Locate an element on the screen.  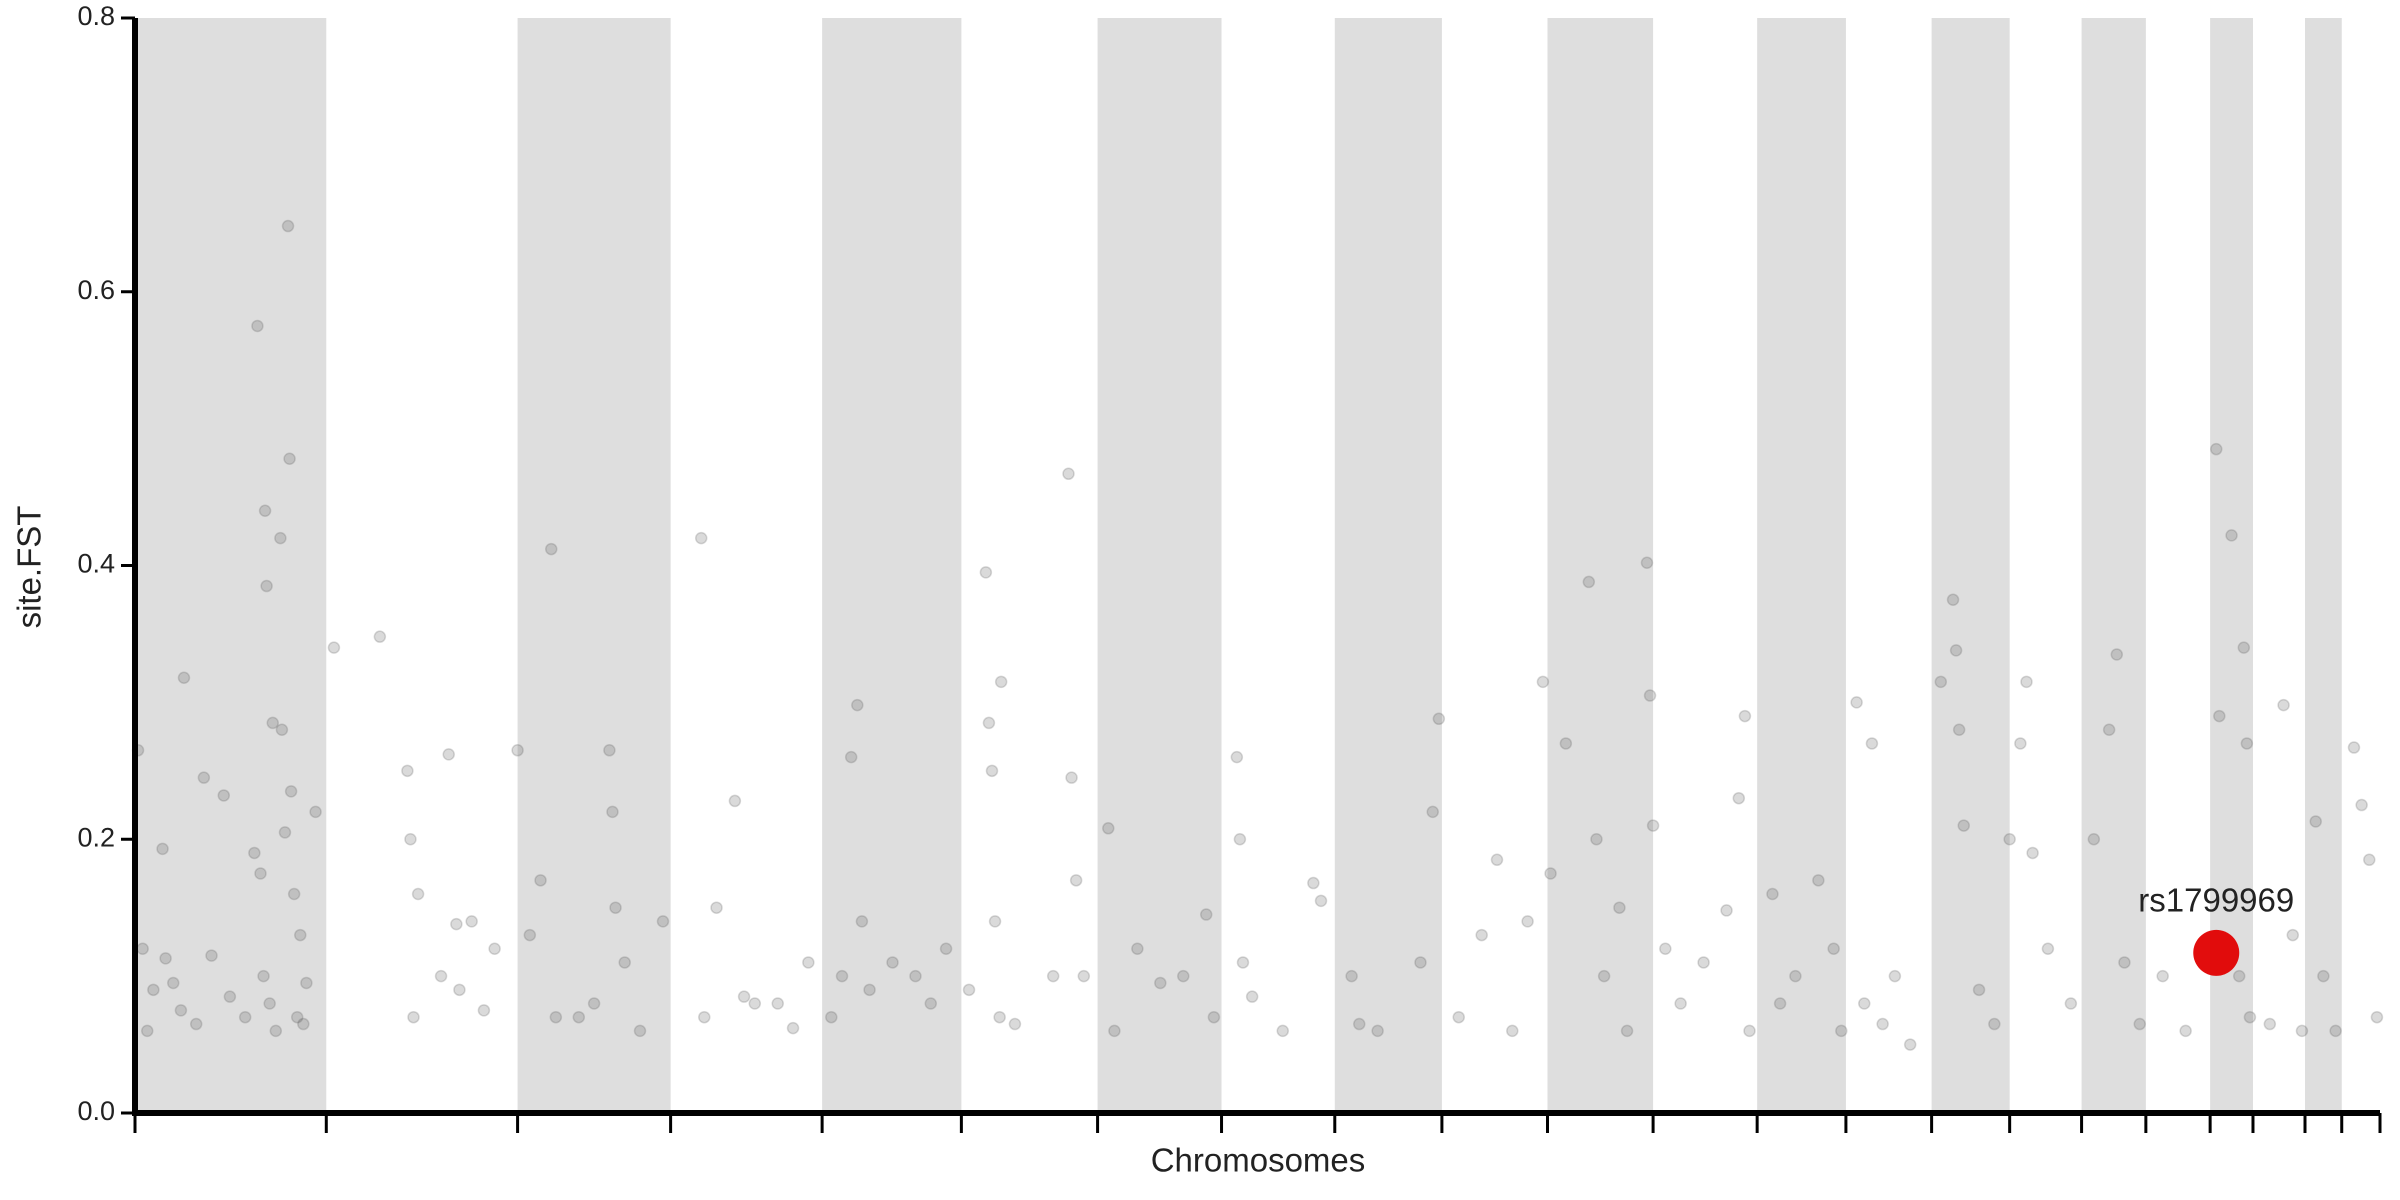
y-tick-label: 0.8 is located at coordinates (96, 16).